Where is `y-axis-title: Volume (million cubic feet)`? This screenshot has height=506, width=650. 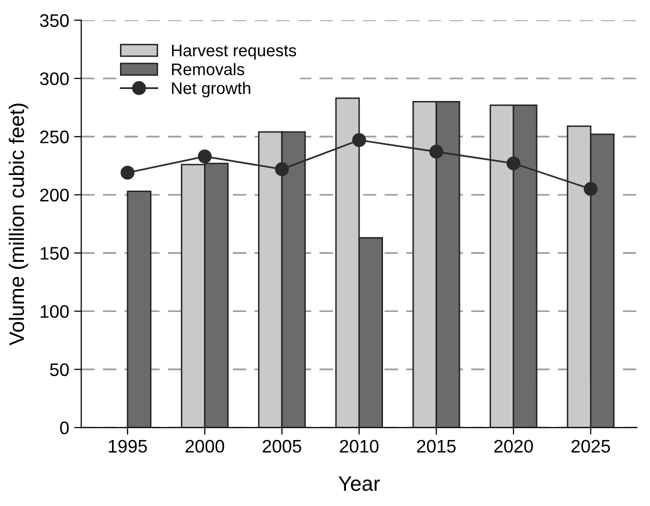 y-axis-title: Volume (million cubic feet) is located at coordinates (18, 225).